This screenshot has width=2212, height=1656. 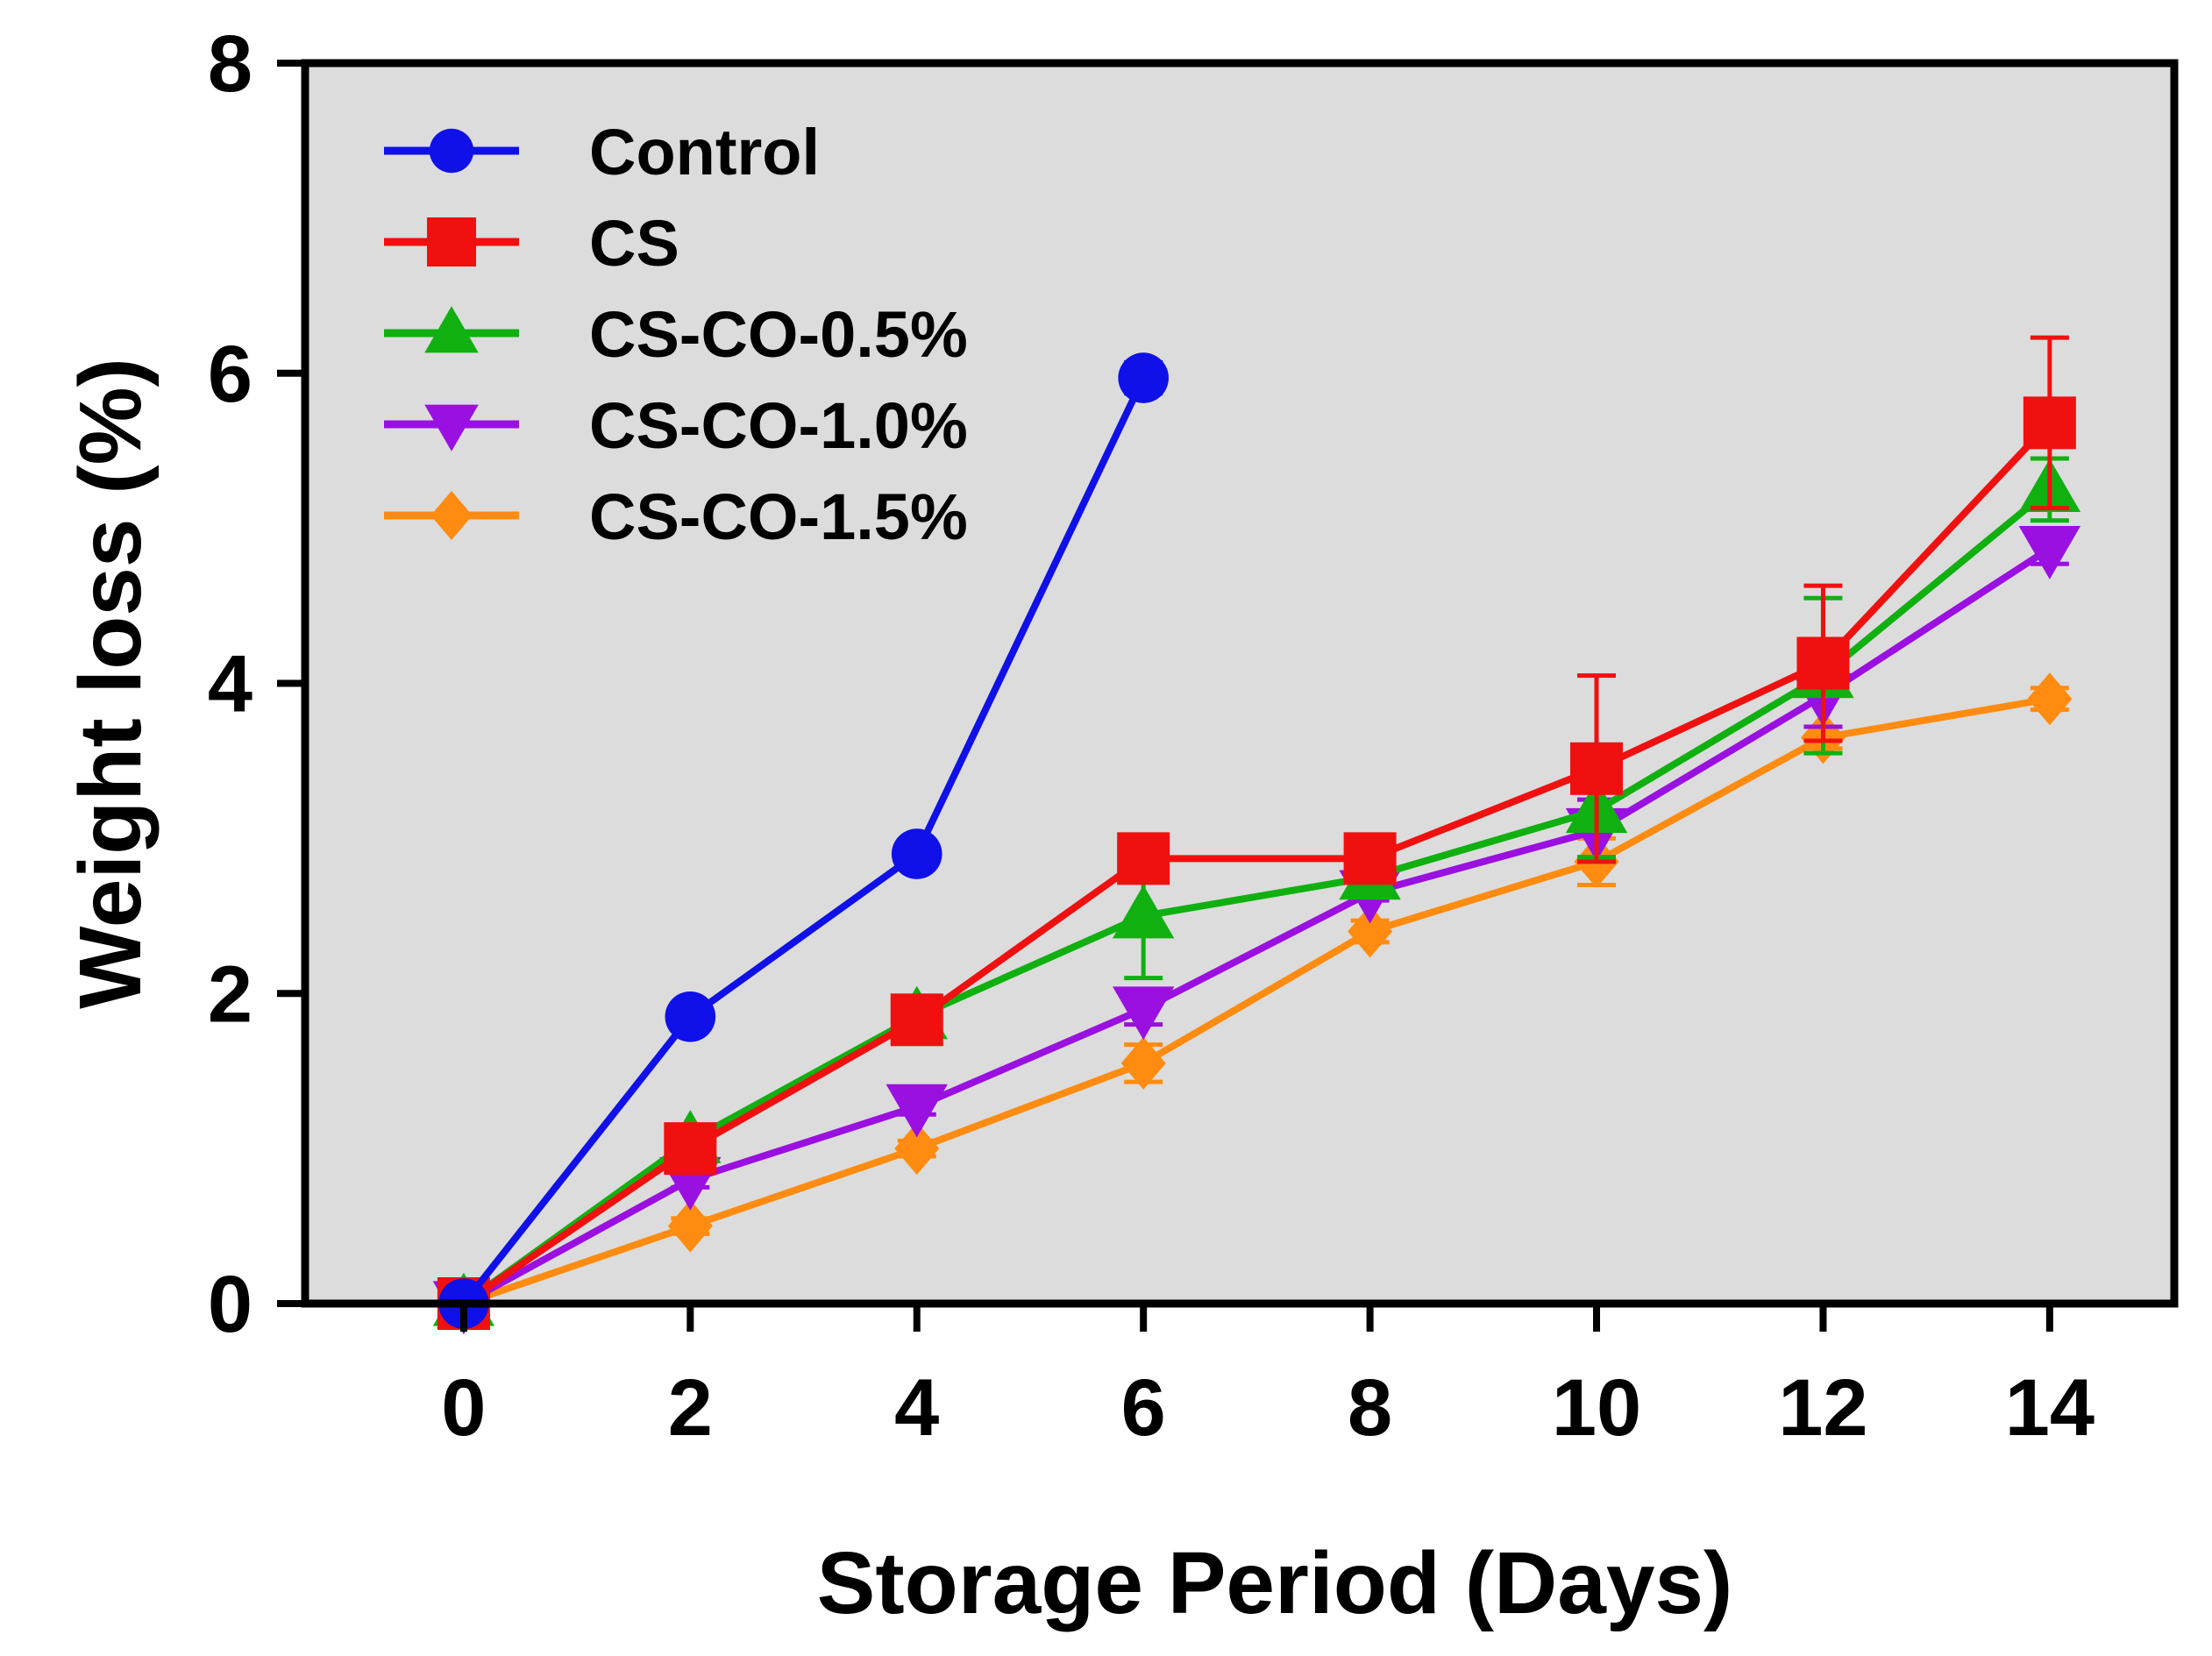 I want to click on x-tick-label: 14, so click(x=2050, y=1408).